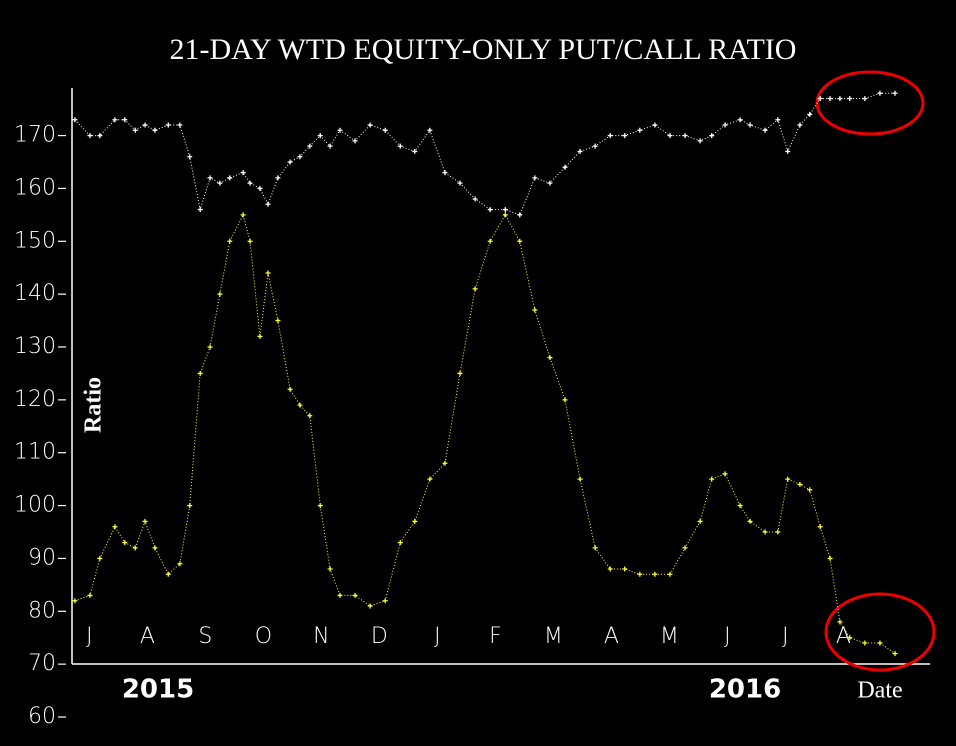  Describe the element at coordinates (35, 187) in the screenshot. I see `y-tick-label: 160` at that location.